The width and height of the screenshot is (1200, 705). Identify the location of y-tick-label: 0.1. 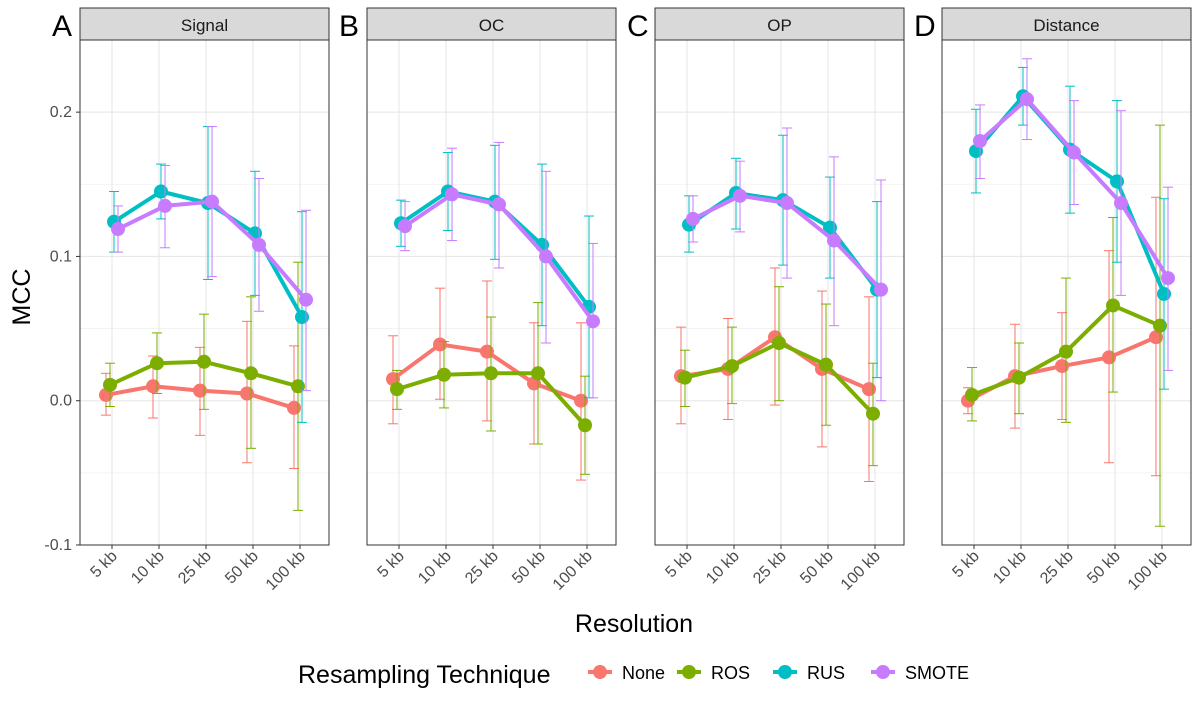
(61, 256).